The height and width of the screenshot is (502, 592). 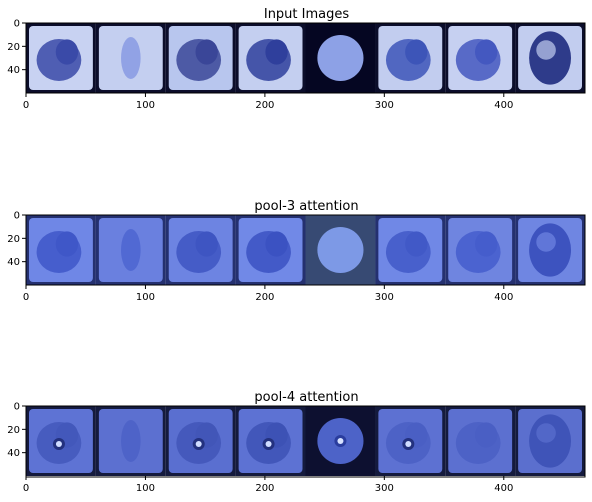 What do you see at coordinates (306, 206) in the screenshot?
I see `panel-title: pool-3 attention` at bounding box center [306, 206].